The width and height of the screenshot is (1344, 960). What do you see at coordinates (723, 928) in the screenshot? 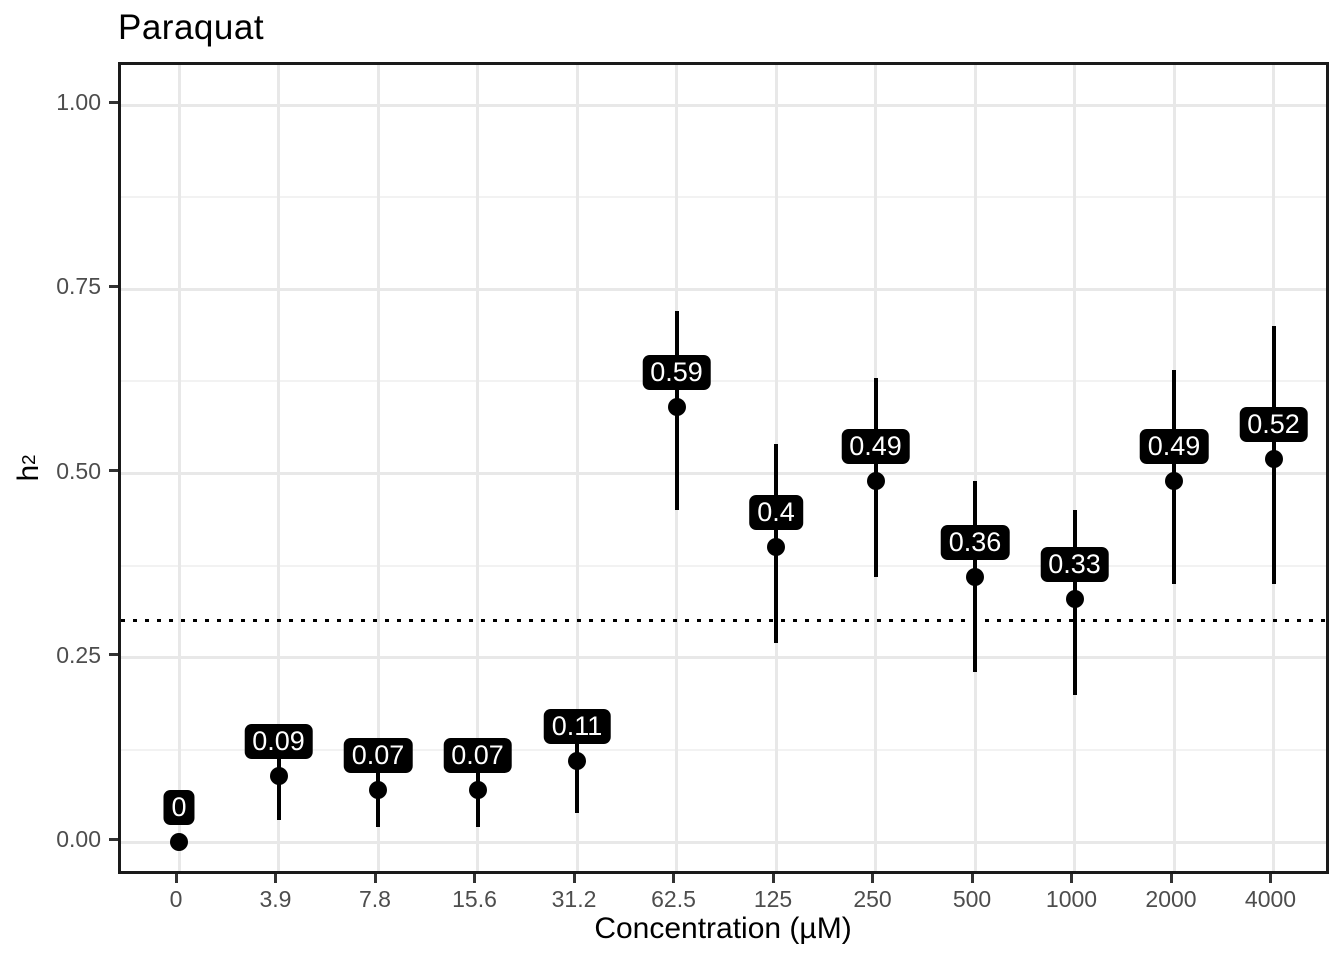
I see `x-axis-title: Concentration (µM)` at bounding box center [723, 928].